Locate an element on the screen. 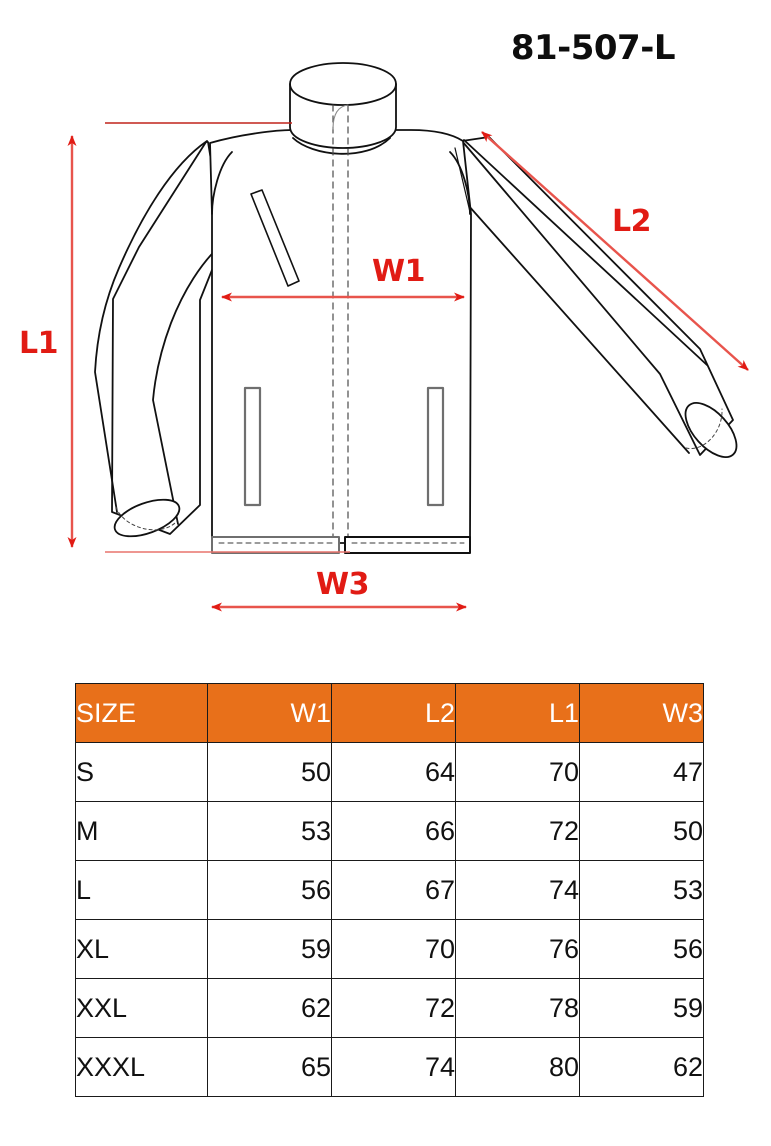 The width and height of the screenshot is (771, 1146). cell-w3: 50 is located at coordinates (641, 831).